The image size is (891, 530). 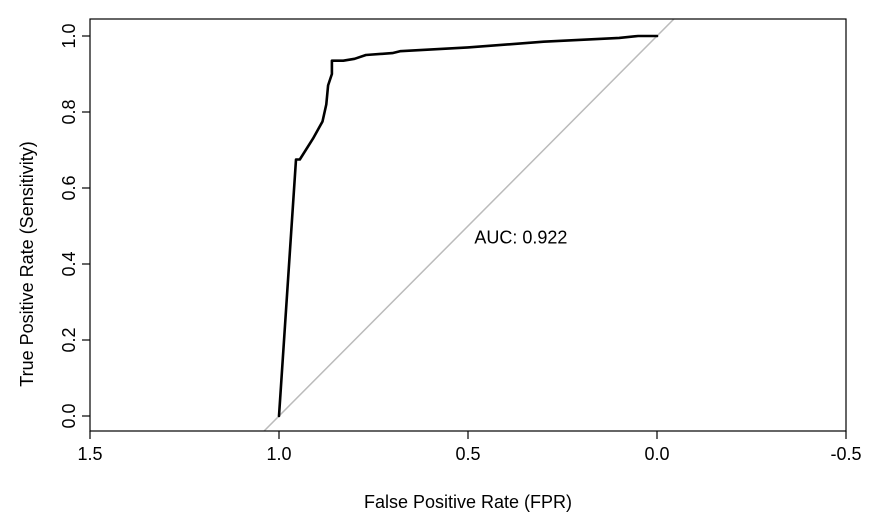 I want to click on y-tick-label: 0.8, so click(x=69, y=111).